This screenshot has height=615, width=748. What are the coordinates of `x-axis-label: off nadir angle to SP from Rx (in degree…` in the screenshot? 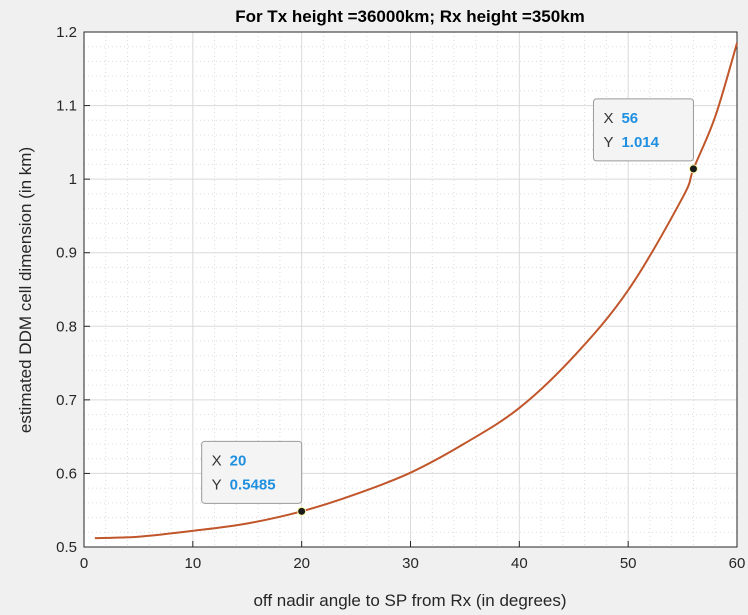 It's located at (409, 600).